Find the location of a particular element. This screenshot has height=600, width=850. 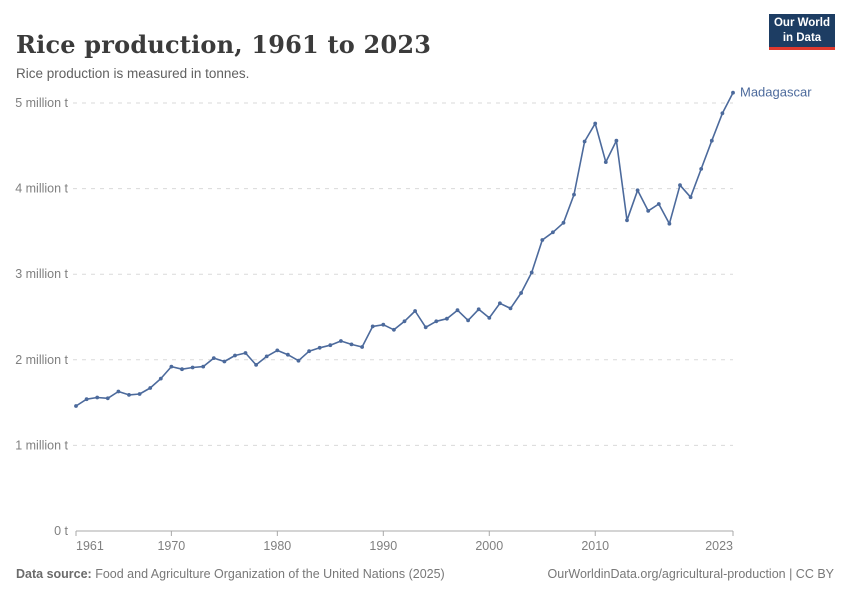

owid-logo: Our World in Data is located at coordinates (802, 32).